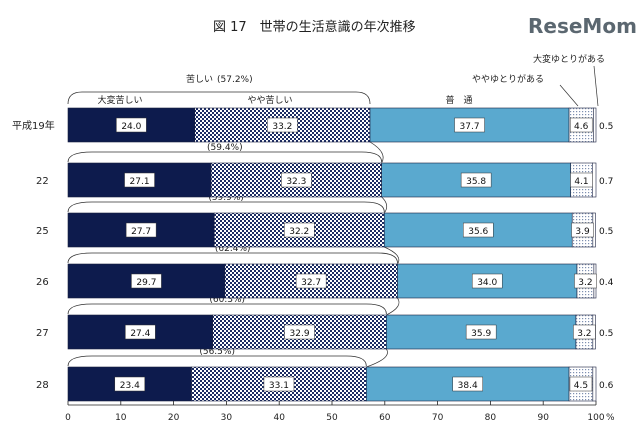 The image size is (640, 439). I want to click on hardship-total: (59.9%), so click(226, 198).